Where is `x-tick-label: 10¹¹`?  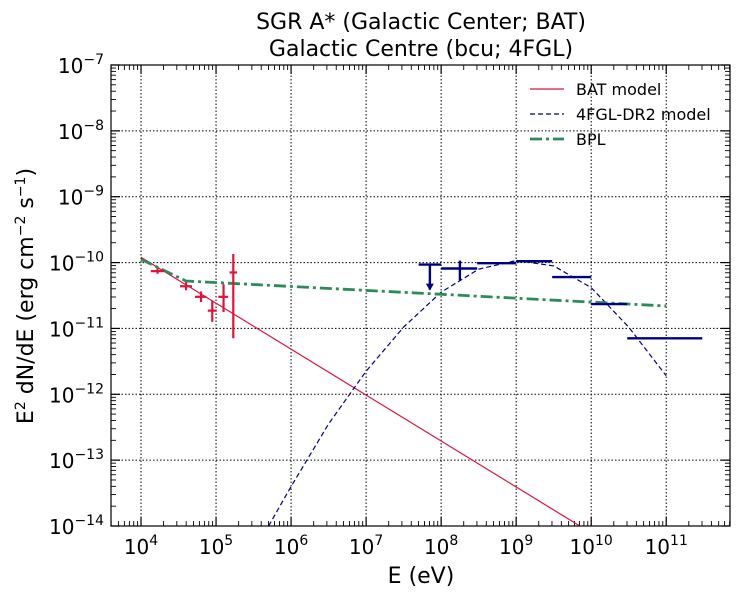
x-tick-label: 10¹¹ is located at coordinates (666, 546).